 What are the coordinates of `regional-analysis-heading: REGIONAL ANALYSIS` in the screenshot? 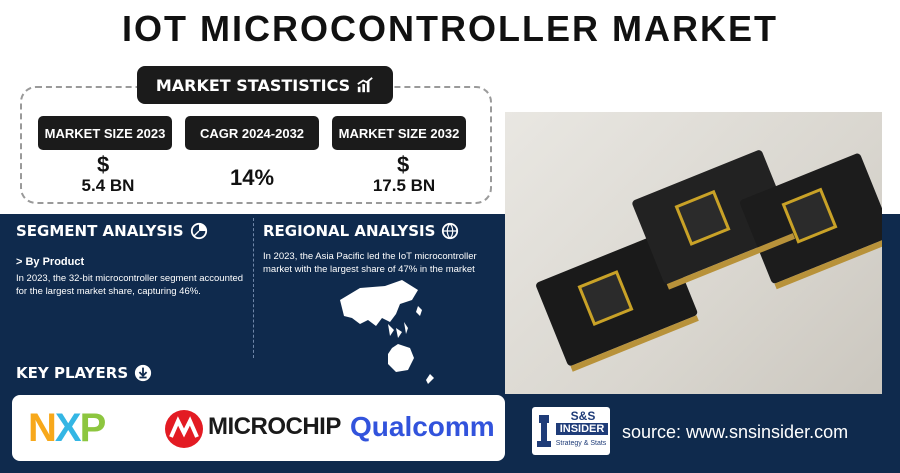 It's located at (361, 231).